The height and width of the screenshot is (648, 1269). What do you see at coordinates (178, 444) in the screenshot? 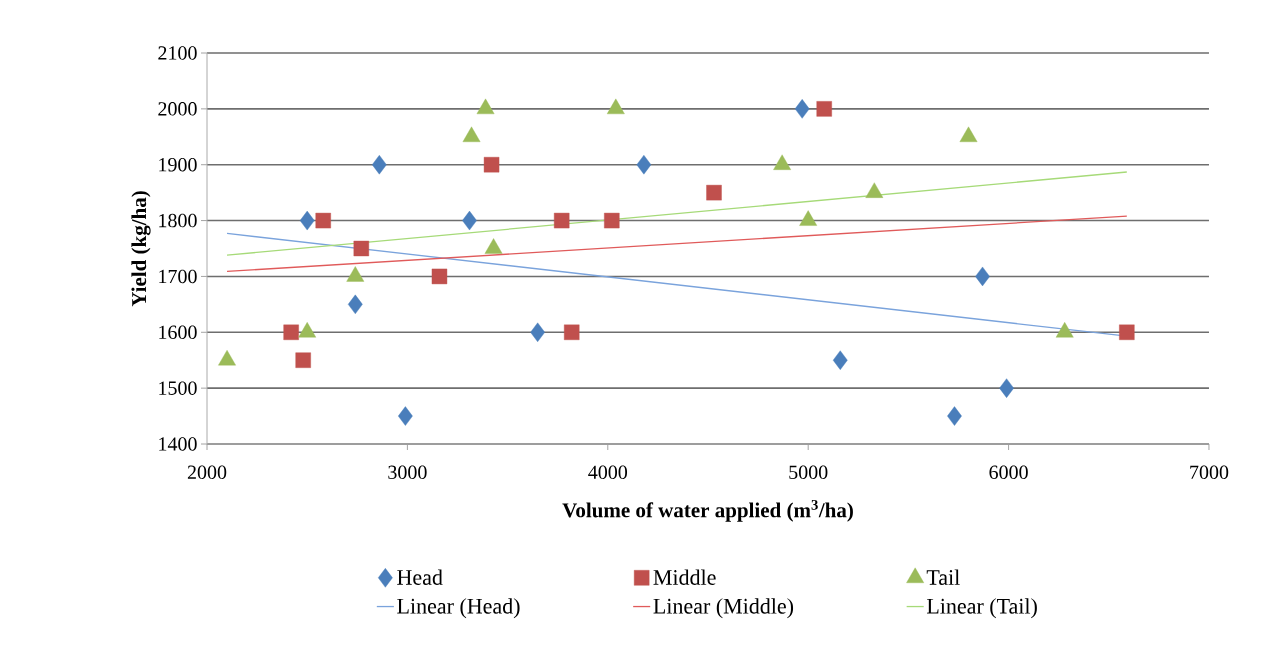
I see `y-tick-label: 1400` at bounding box center [178, 444].